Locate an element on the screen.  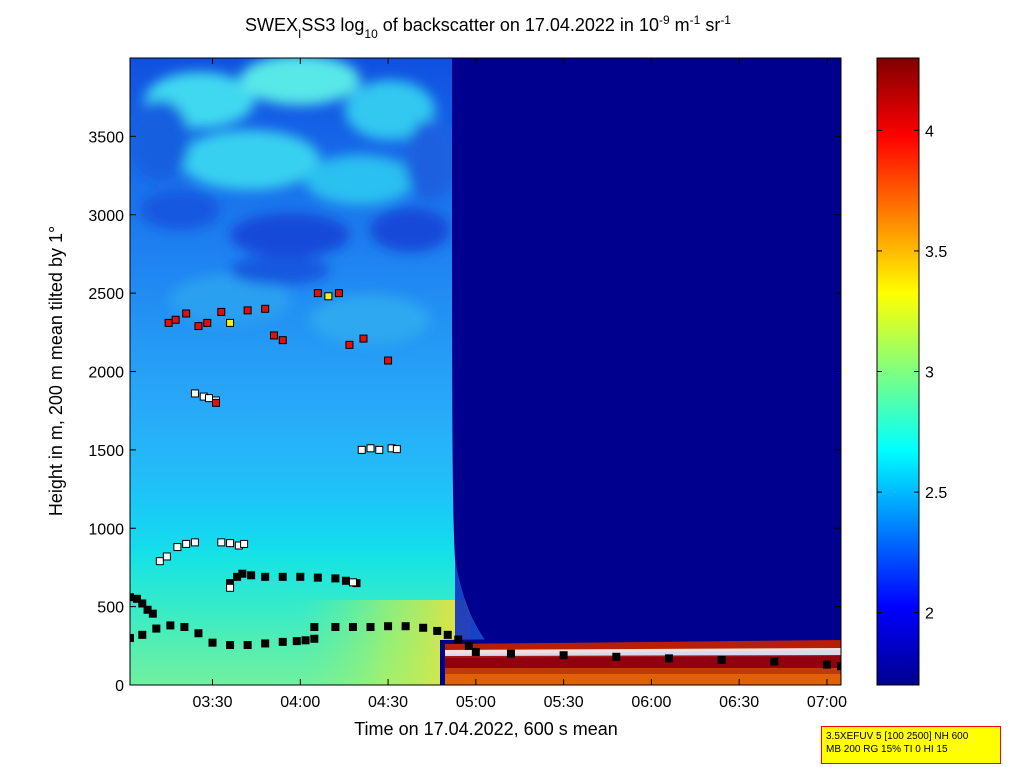
colorbar-tick-label: 3.5 is located at coordinates (936, 252).